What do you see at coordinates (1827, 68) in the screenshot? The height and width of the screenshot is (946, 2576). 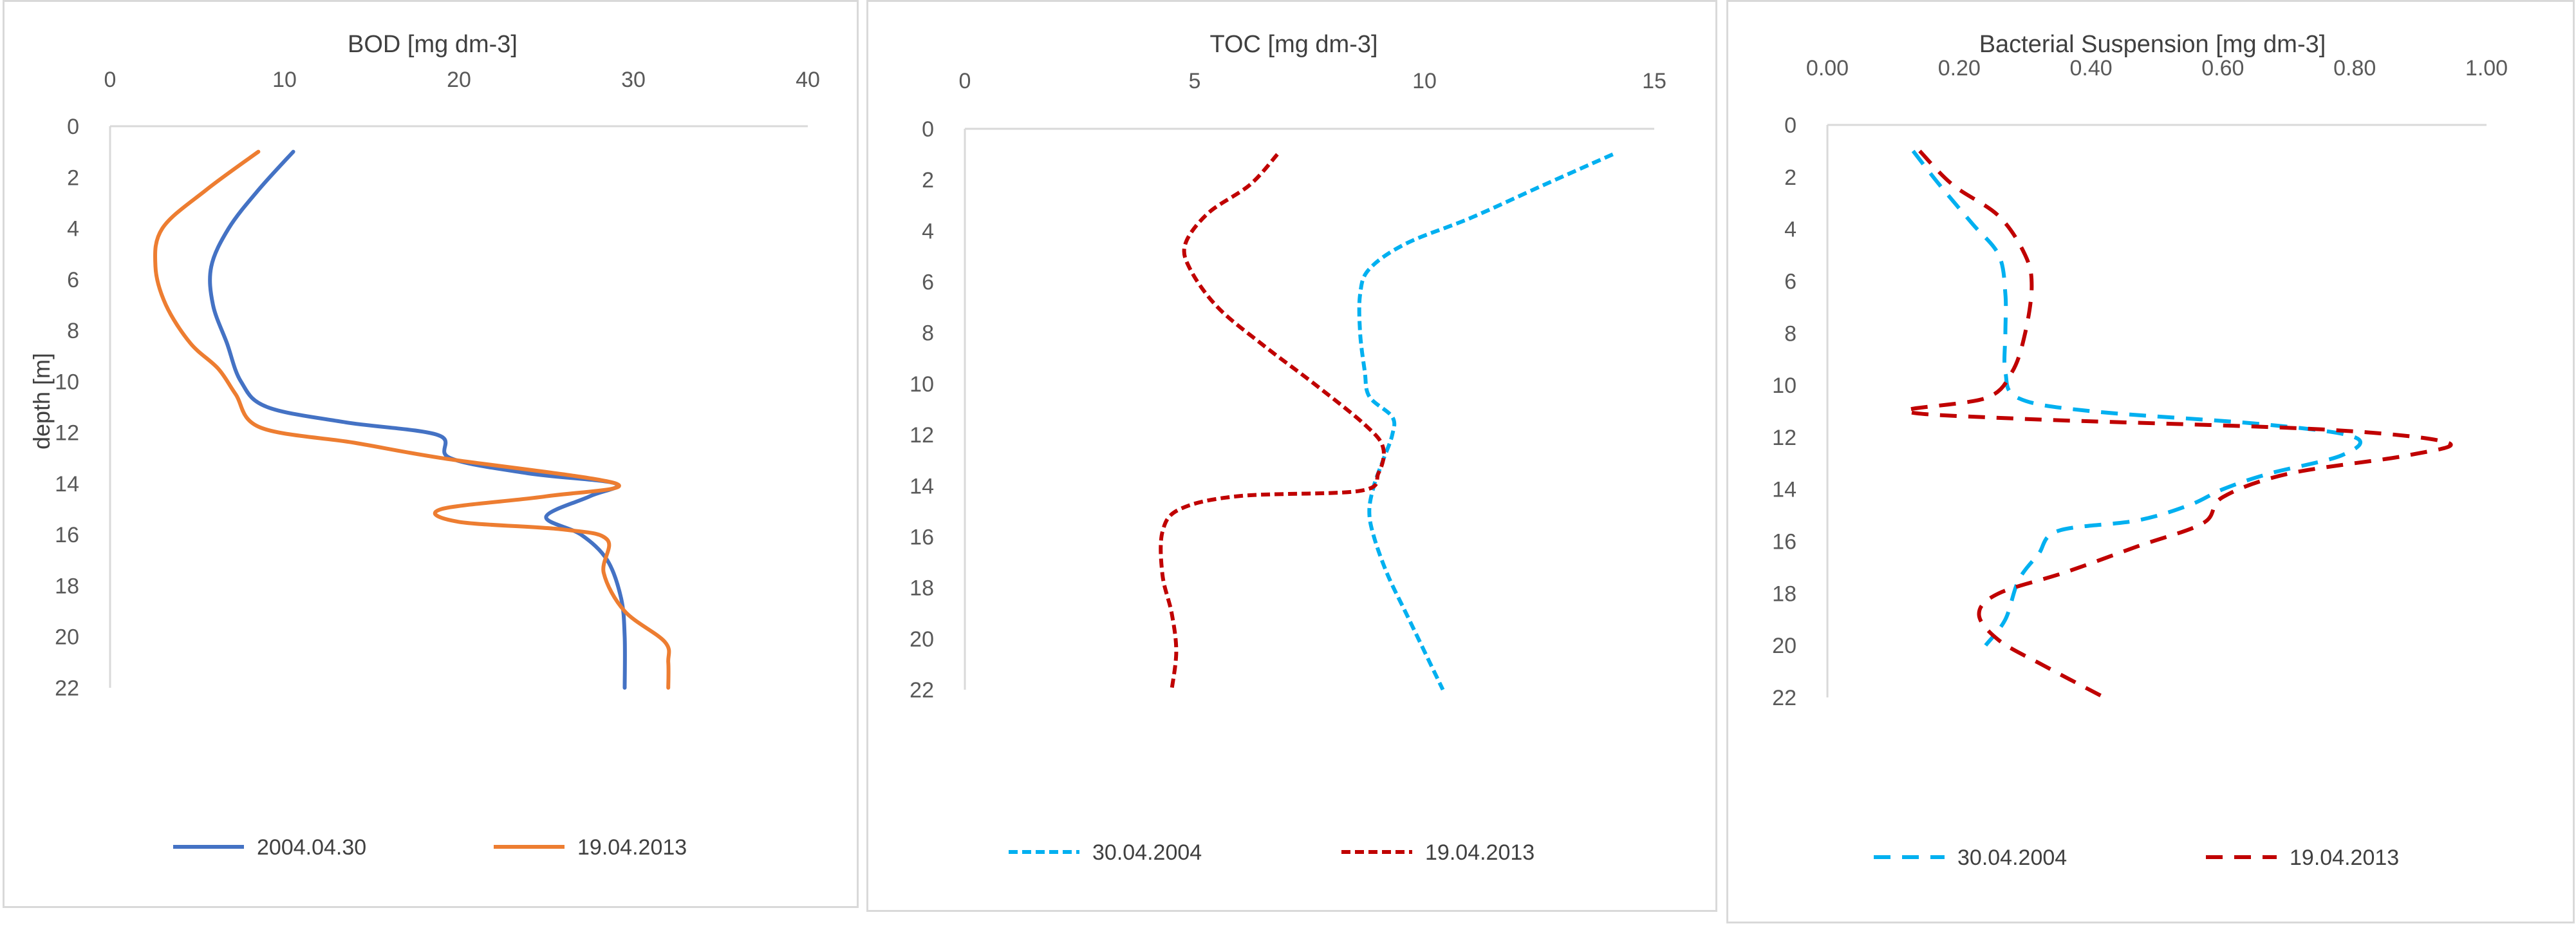 I see `x-tick-label: 0.00` at bounding box center [1827, 68].